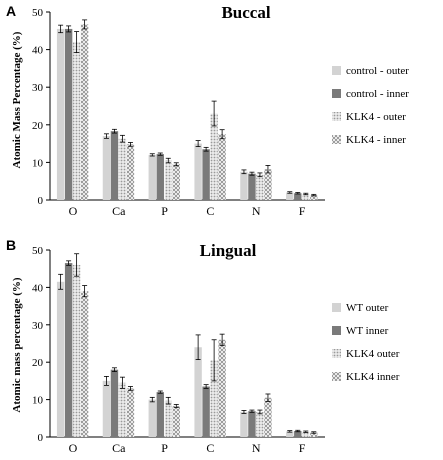 This screenshot has width=443, height=460. What do you see at coordinates (17, 99) in the screenshot?
I see `y-axis-label-buccal: Atomic Mass Percentage (%)` at bounding box center [17, 99].